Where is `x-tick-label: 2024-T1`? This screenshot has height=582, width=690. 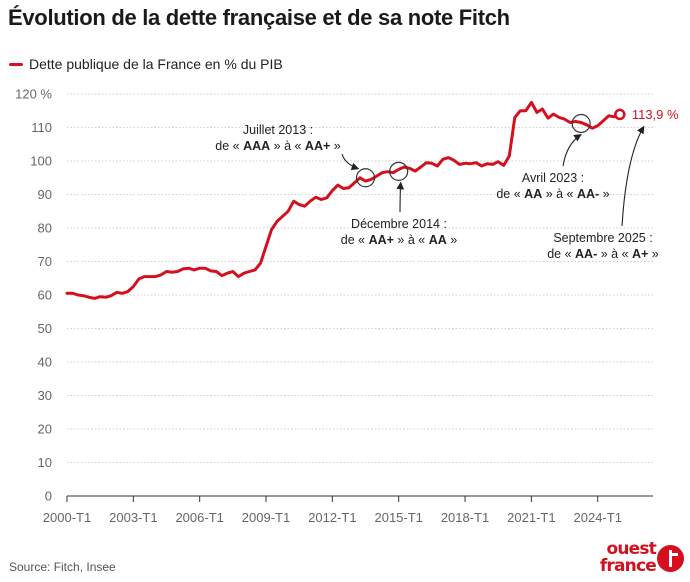 x-tick-label: 2024-T1 is located at coordinates (598, 517).